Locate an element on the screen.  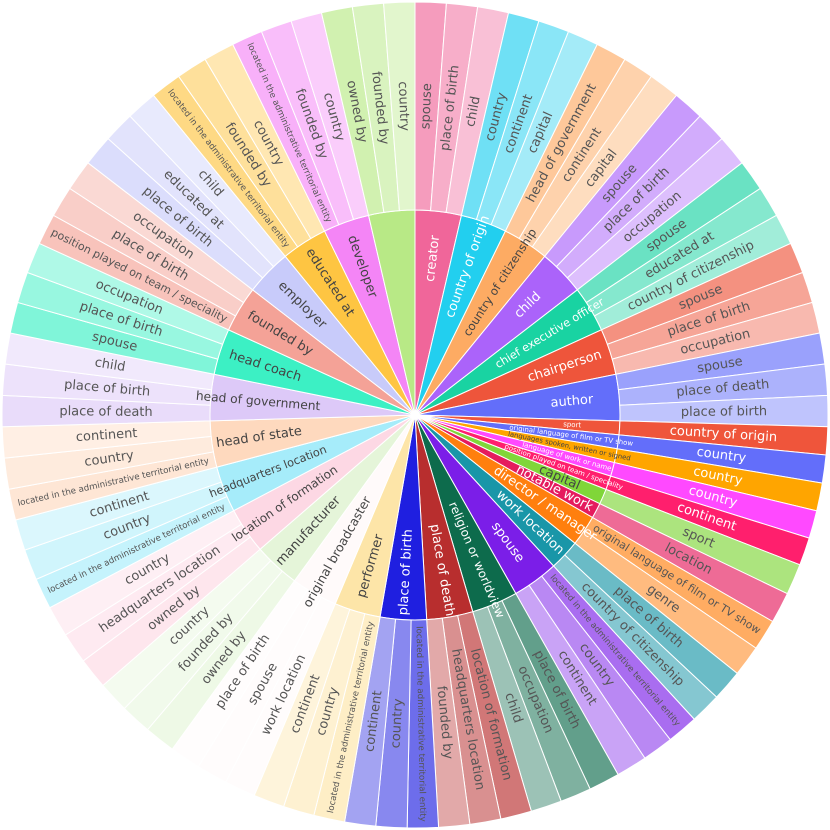
inner-sector-label: sport is located at coordinates (572, 424).